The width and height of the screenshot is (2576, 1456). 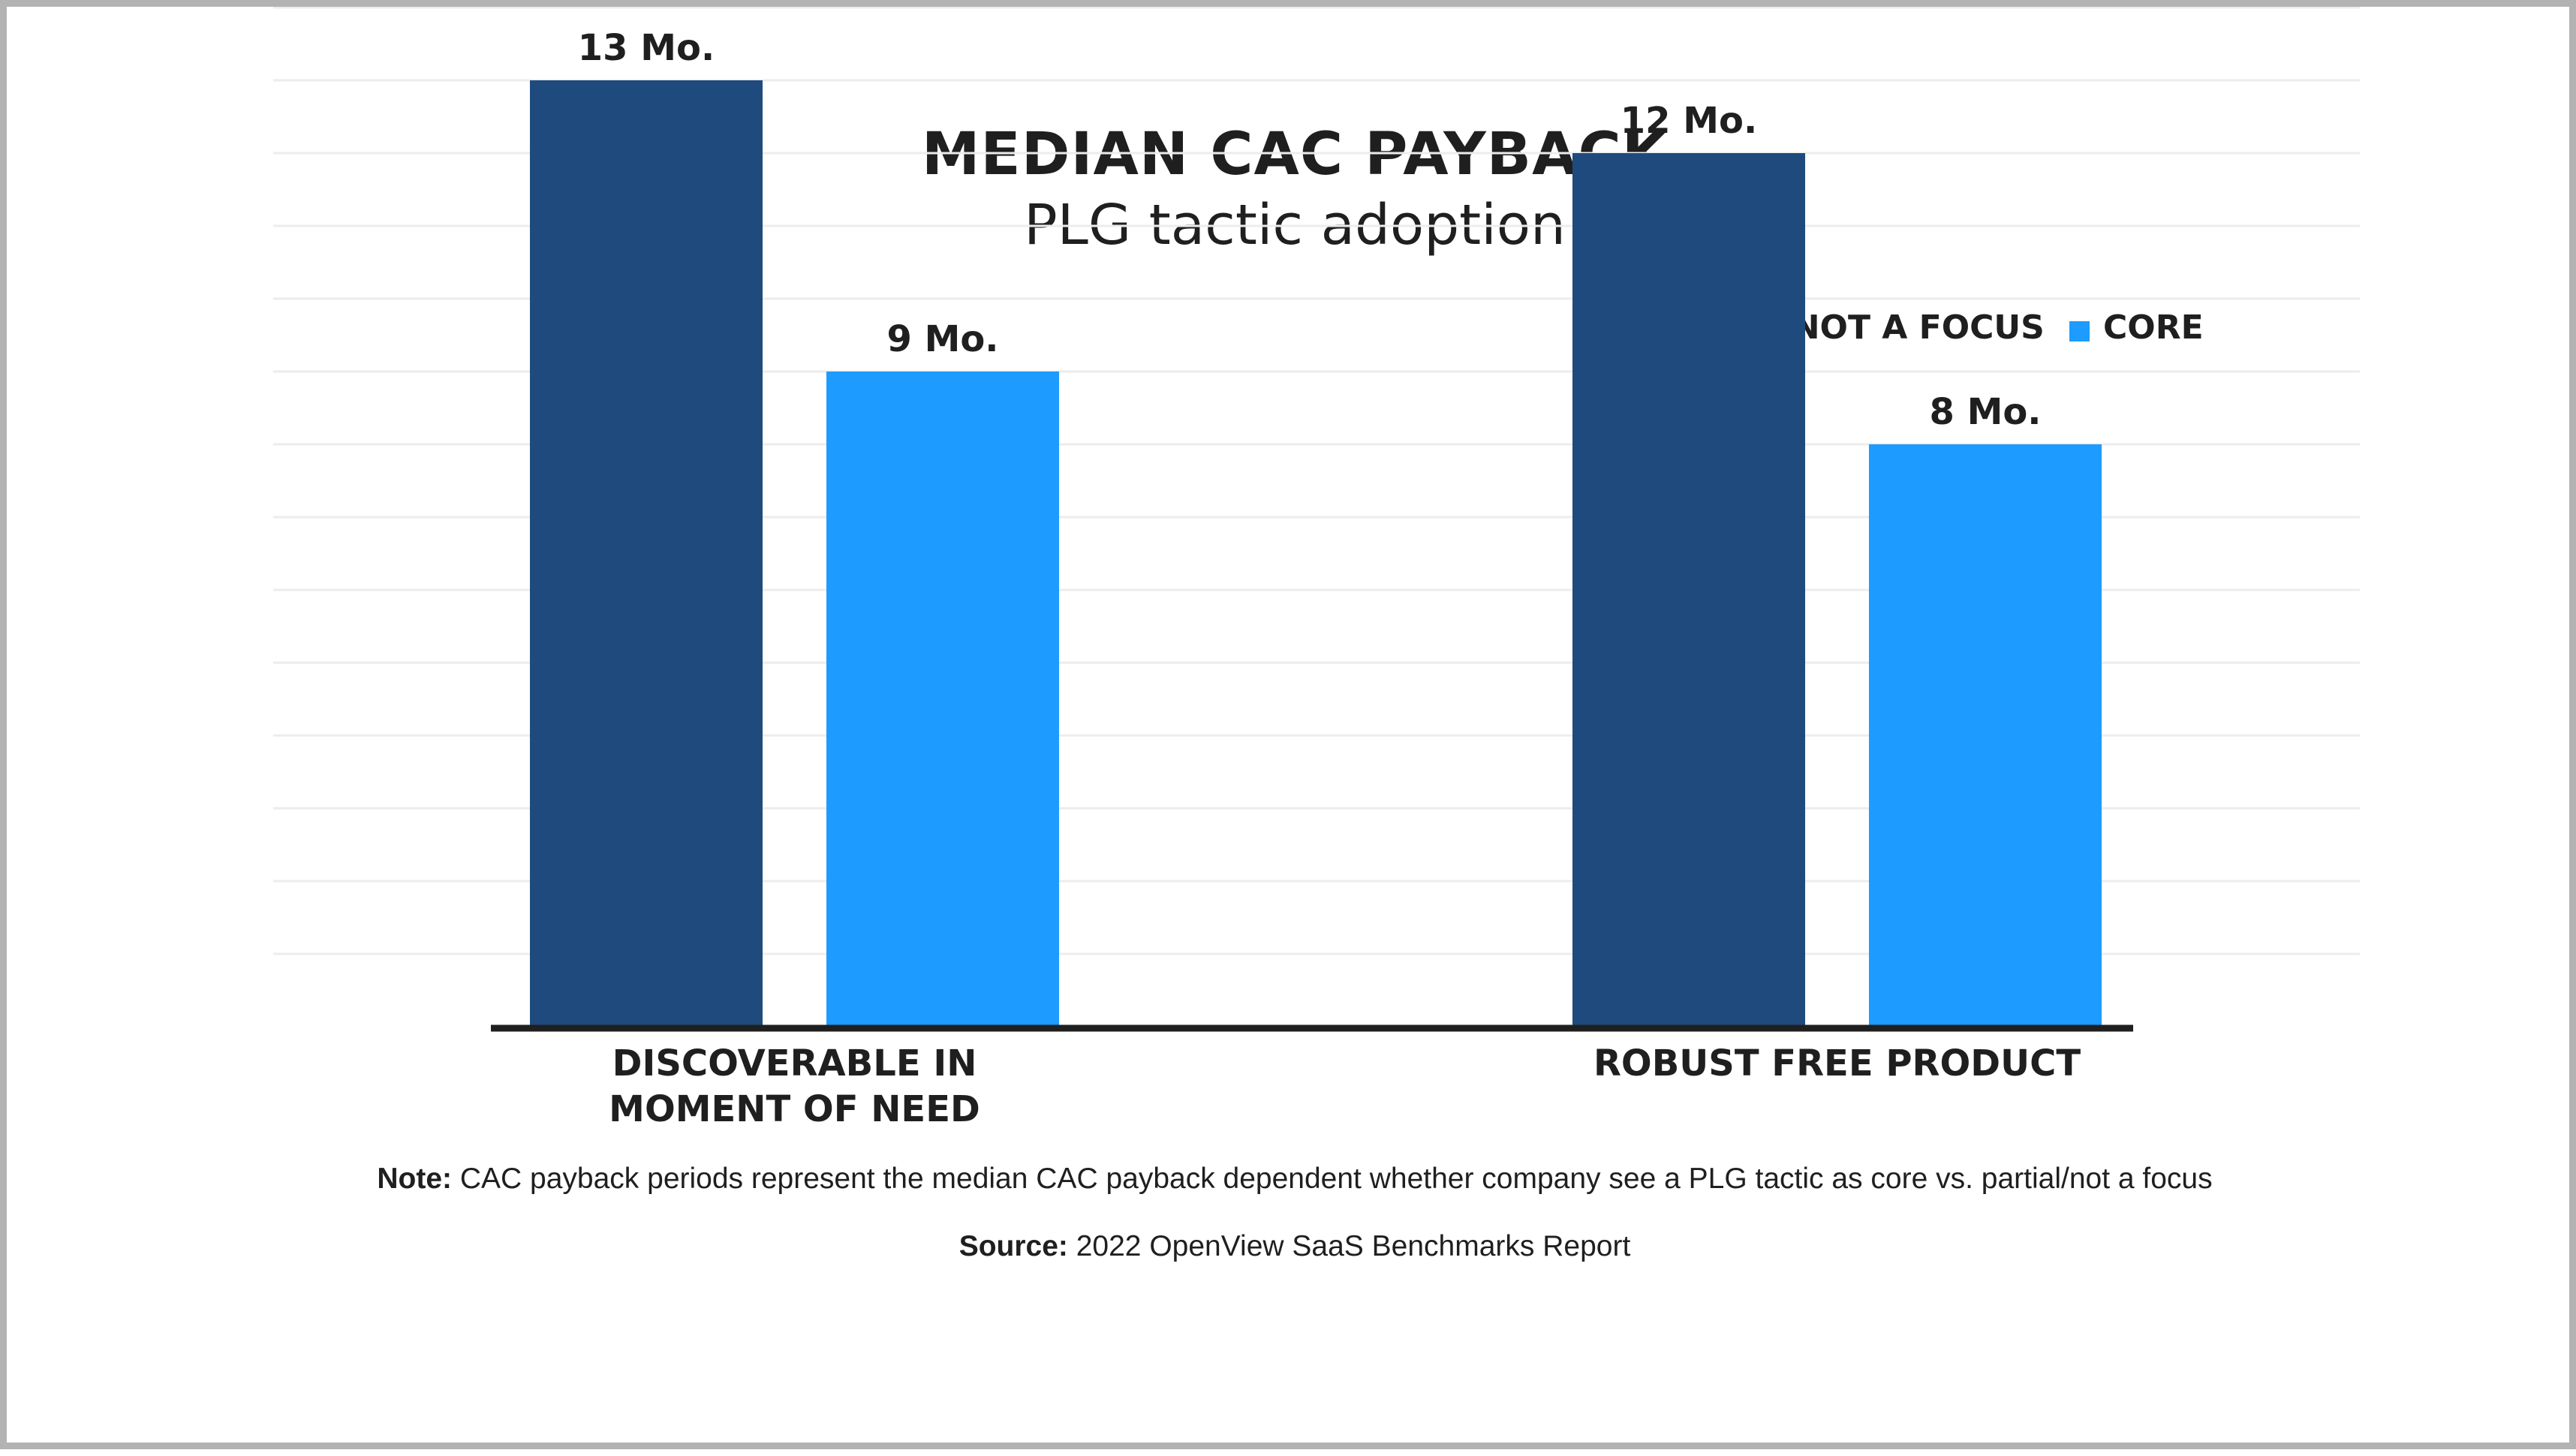 I want to click on data-label: 8 Mo., so click(x=1985, y=412).